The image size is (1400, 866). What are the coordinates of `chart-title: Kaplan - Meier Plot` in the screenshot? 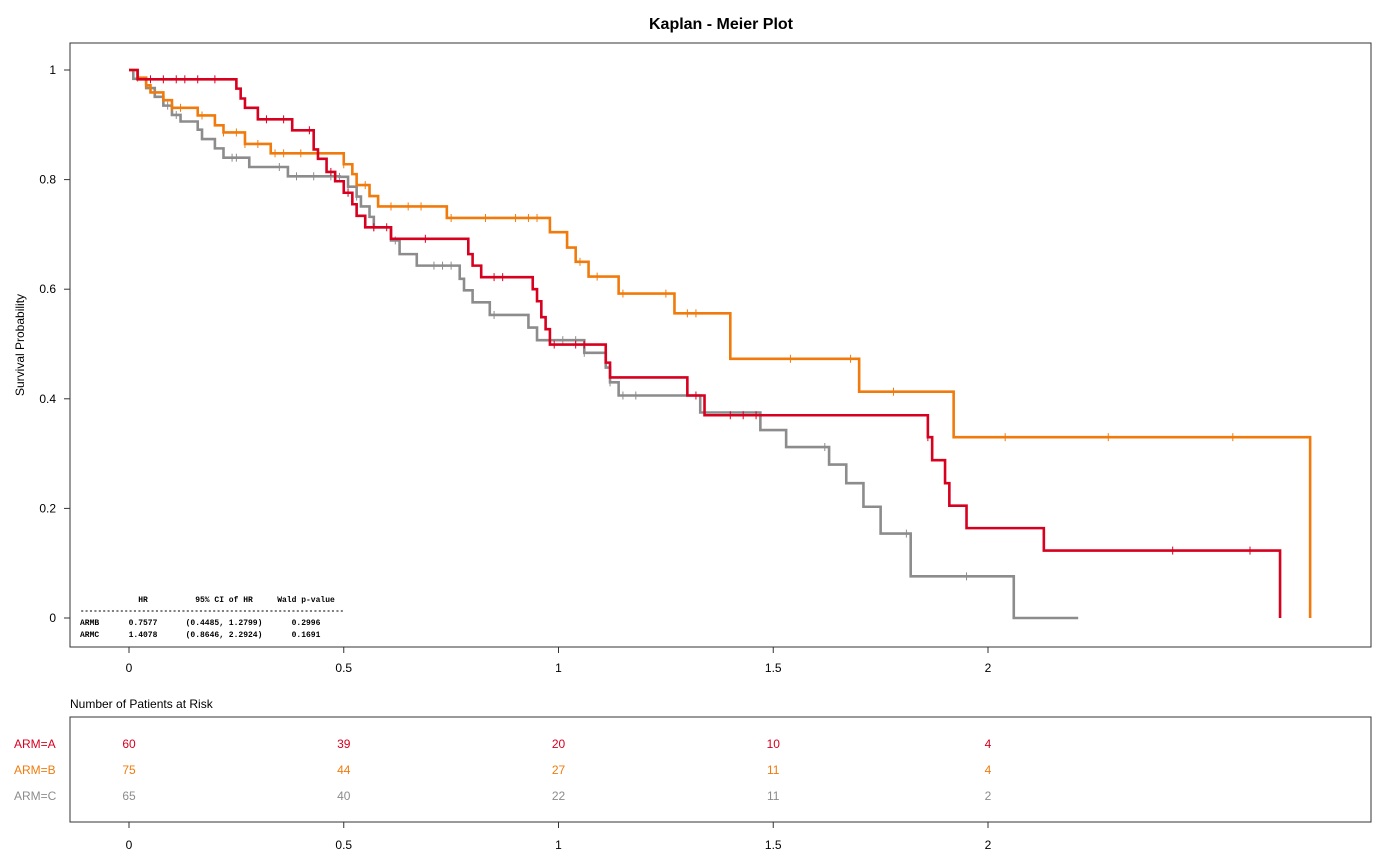 It's located at (721, 24).